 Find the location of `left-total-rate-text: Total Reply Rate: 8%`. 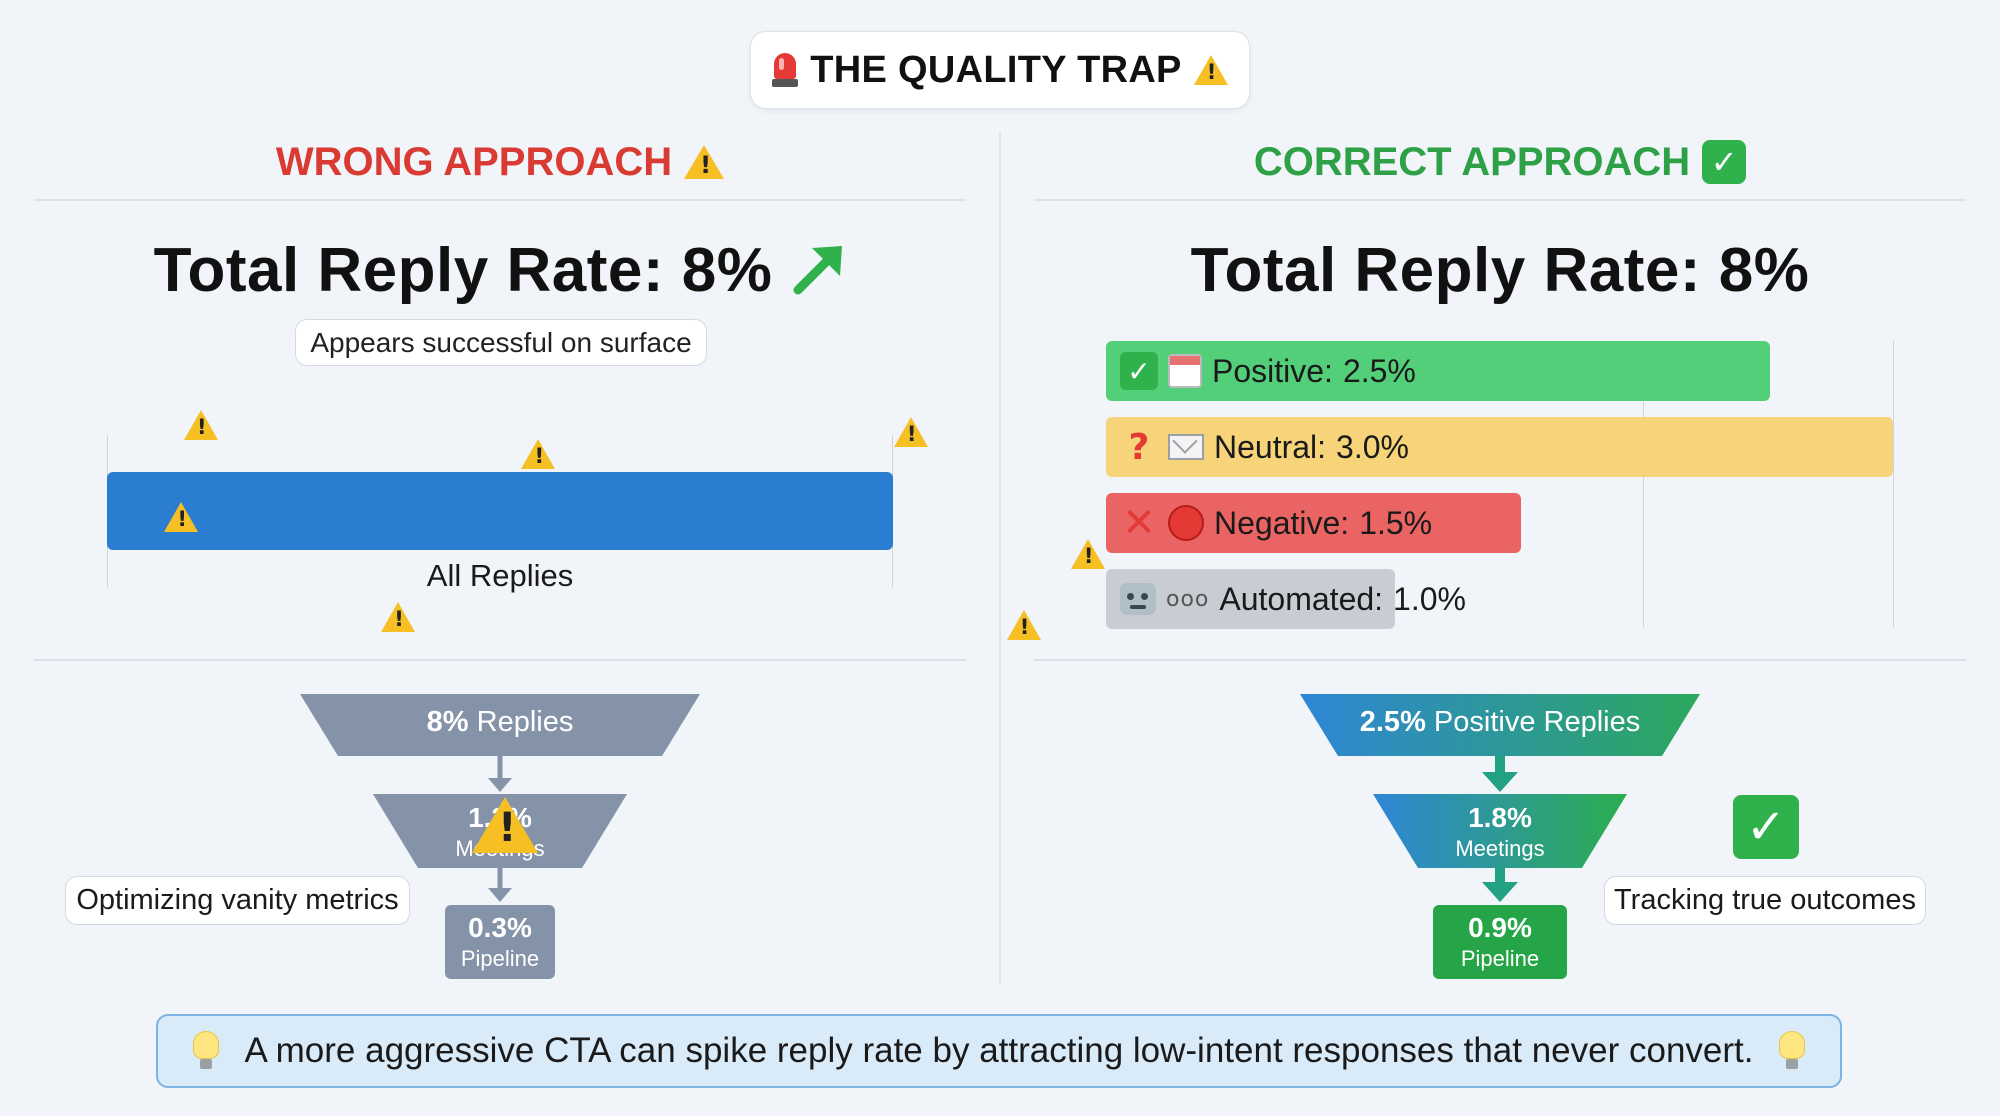

left-total-rate-text: Total Reply Rate: 8% is located at coordinates (463, 270).